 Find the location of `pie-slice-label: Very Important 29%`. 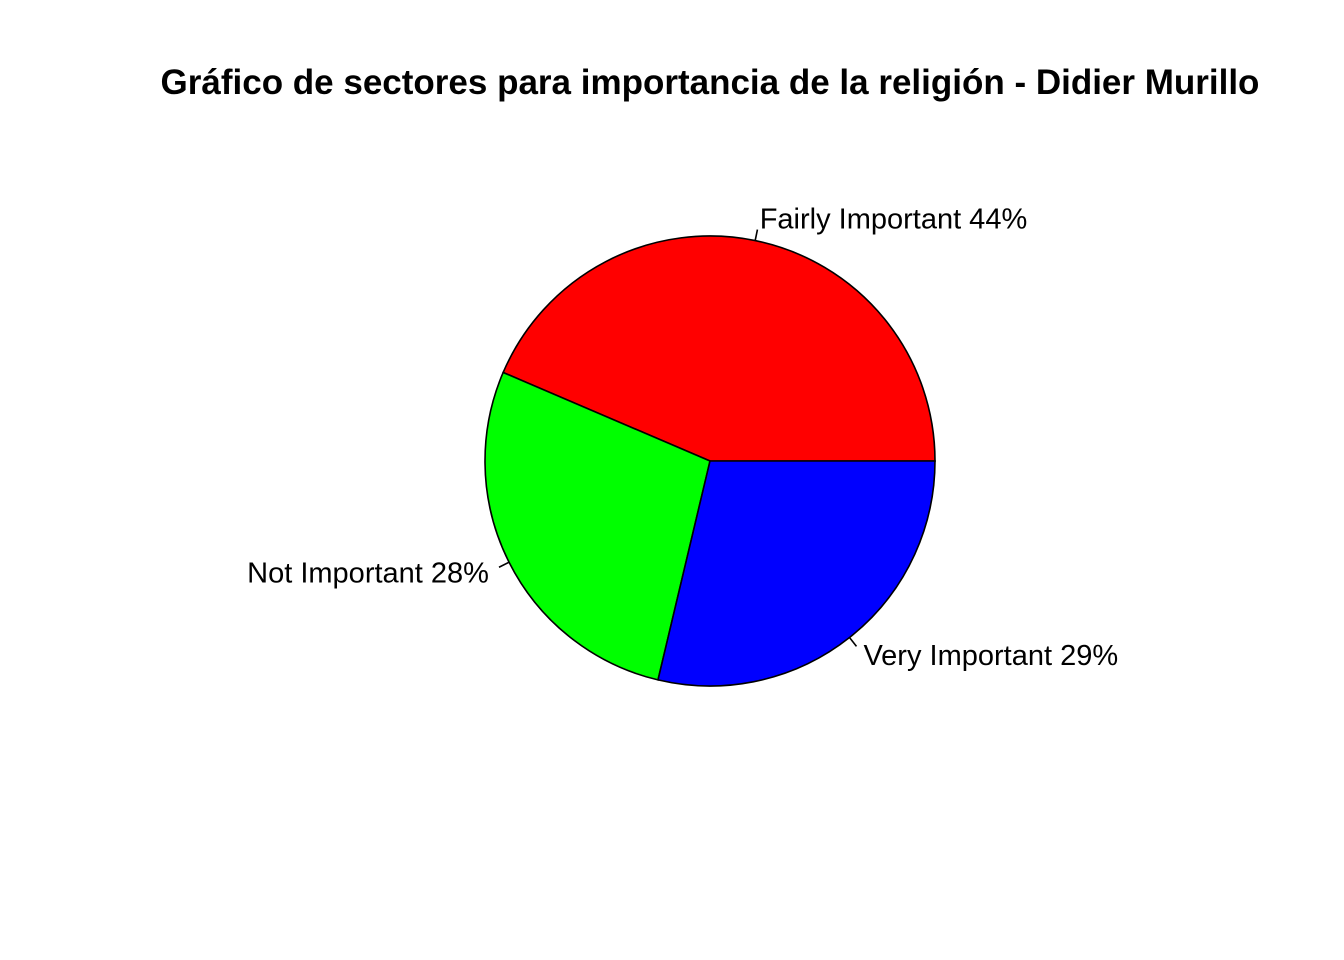

pie-slice-label: Very Important 29% is located at coordinates (990, 656).